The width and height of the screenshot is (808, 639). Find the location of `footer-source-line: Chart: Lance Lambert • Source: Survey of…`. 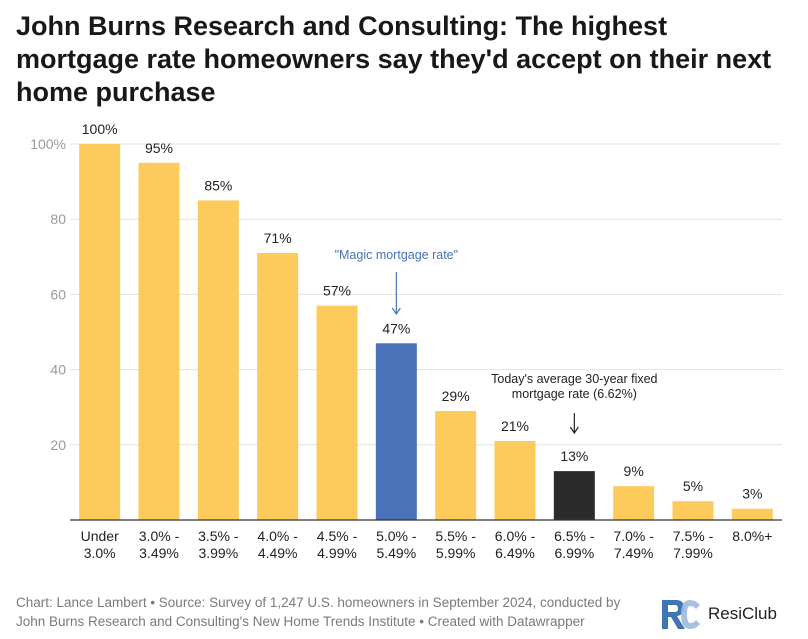

footer-source-line: Chart: Lance Lambert • Source: Survey of… is located at coordinates (318, 602).